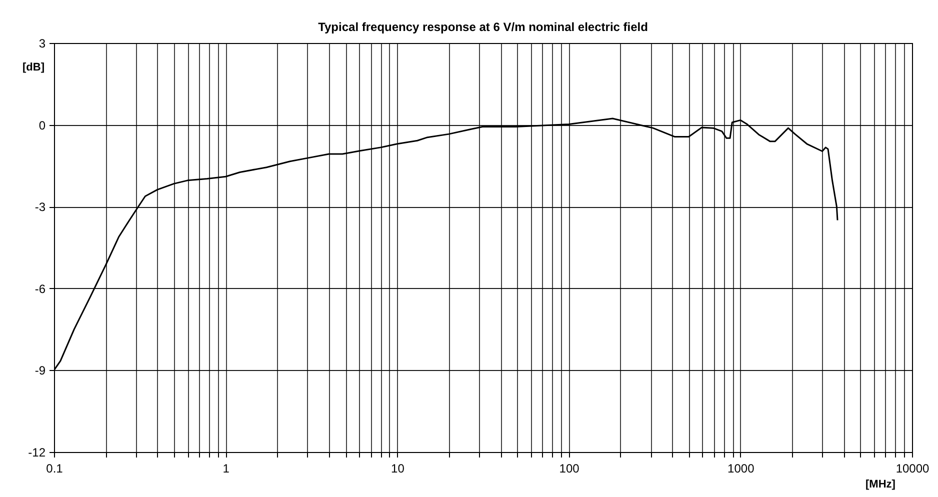  Describe the element at coordinates (483, 27) in the screenshot. I see `chart-title: Typical frequency response at 6 V/m nominal electric field` at that location.